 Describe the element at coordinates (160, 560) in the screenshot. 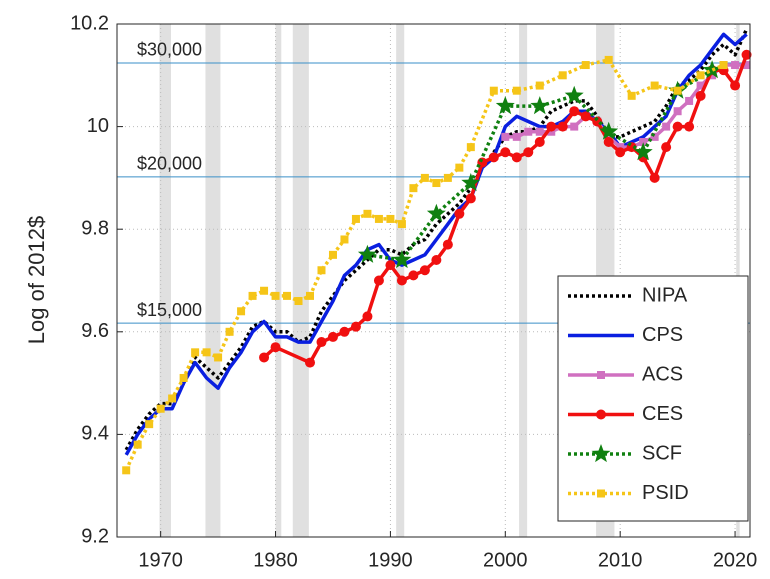

I see `x-tick-label: 1970` at that location.